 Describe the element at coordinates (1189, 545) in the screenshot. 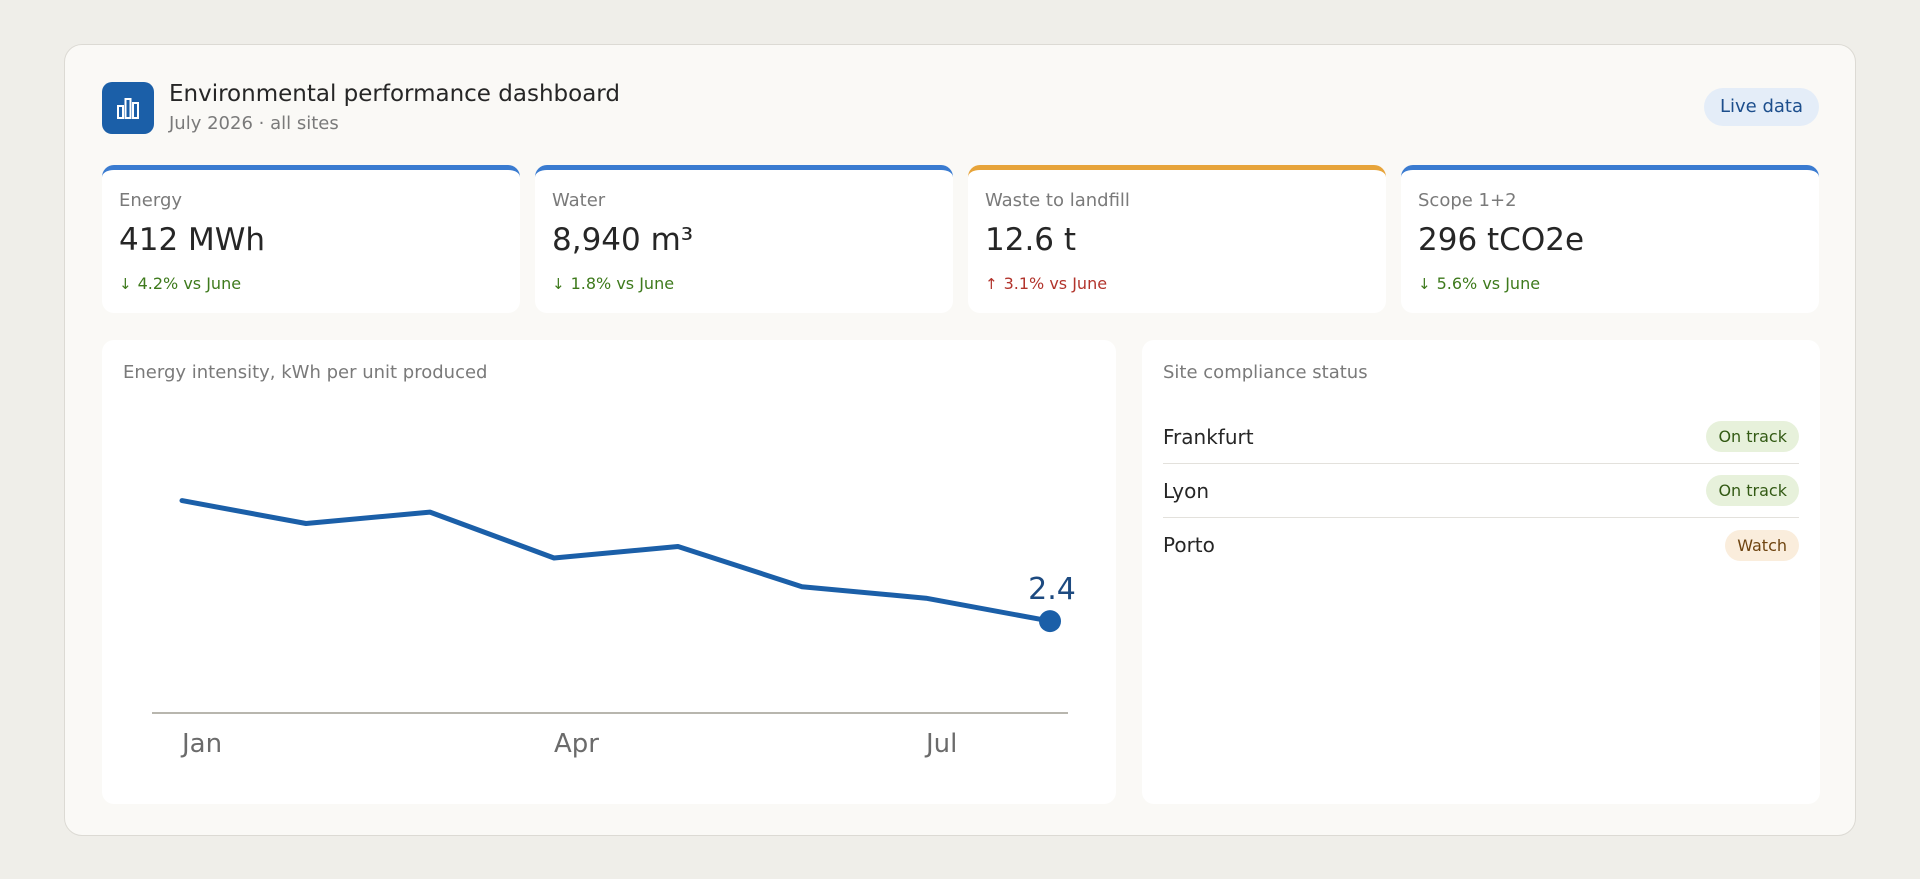

I see `site-name: Porto` at that location.